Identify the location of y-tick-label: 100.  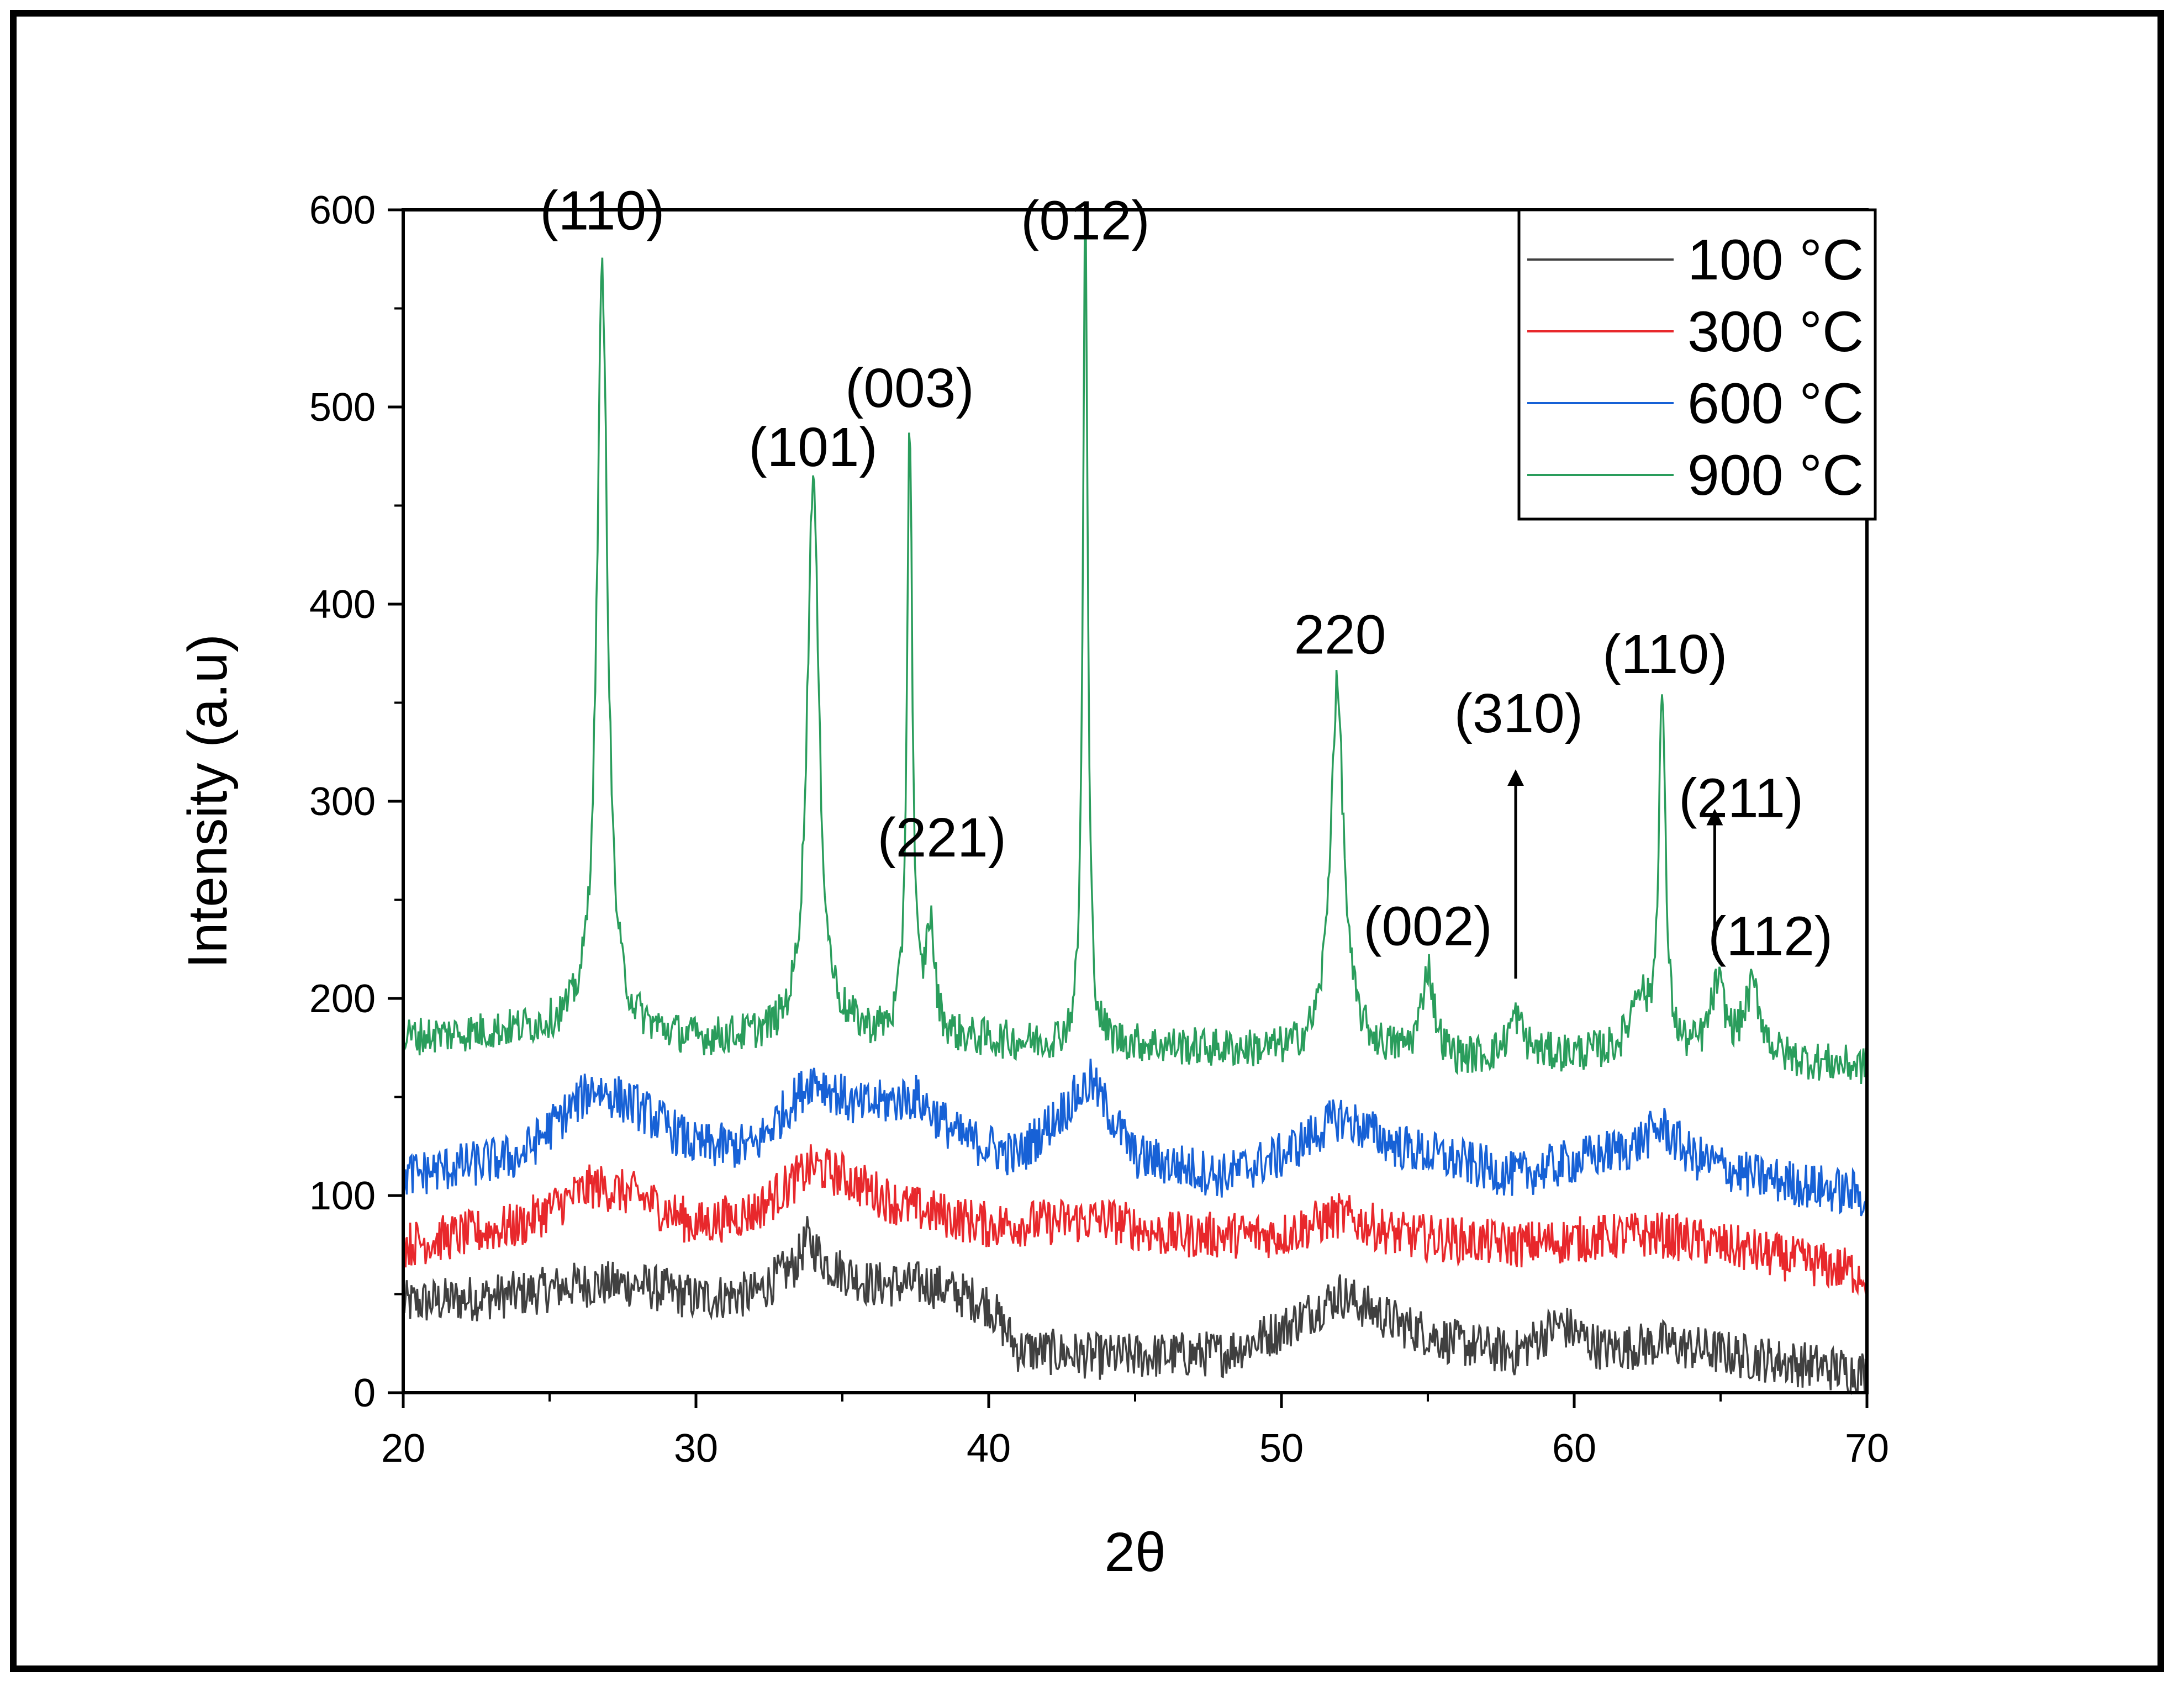
(343, 1196).